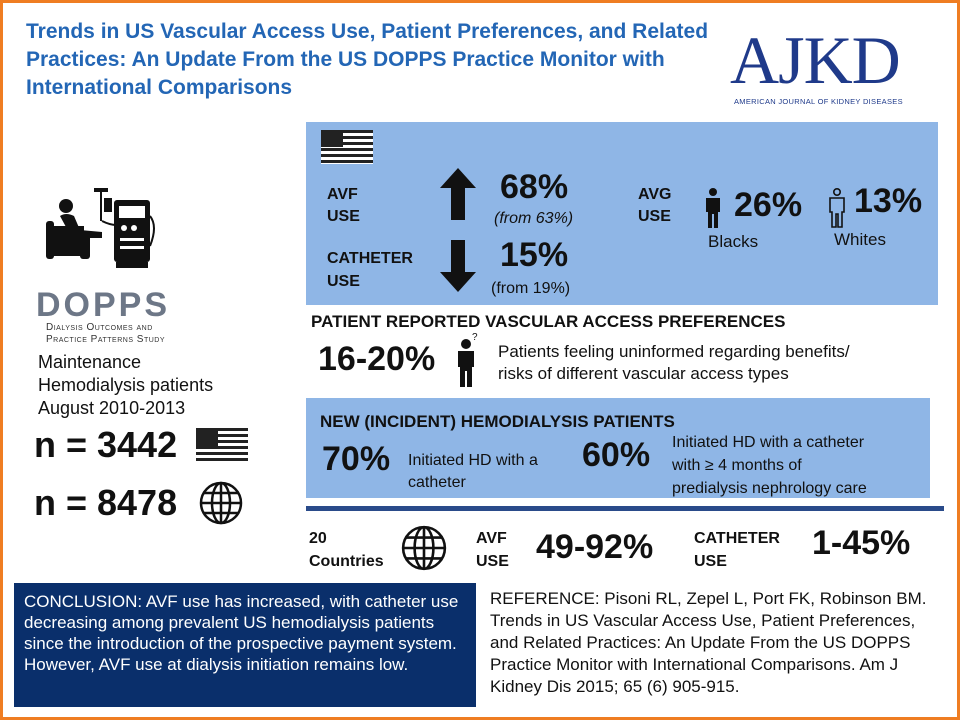  What do you see at coordinates (534, 187) in the screenshot?
I see `avf-value: 68%` at bounding box center [534, 187].